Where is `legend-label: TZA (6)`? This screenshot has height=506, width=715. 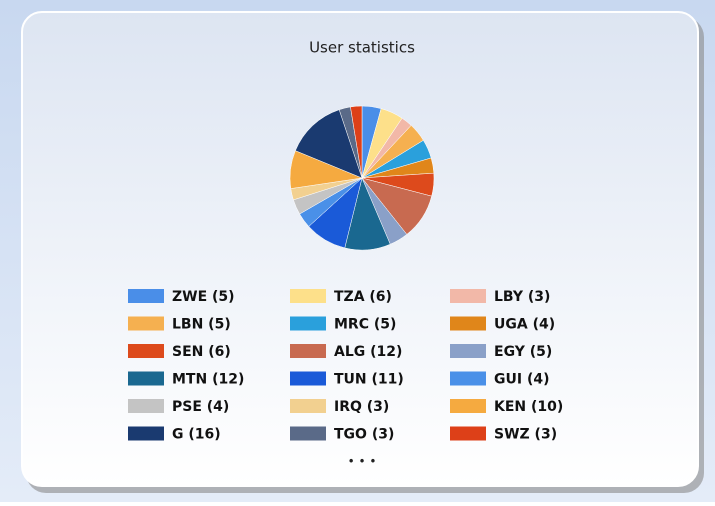
legend-label: TZA (6) is located at coordinates (363, 297).